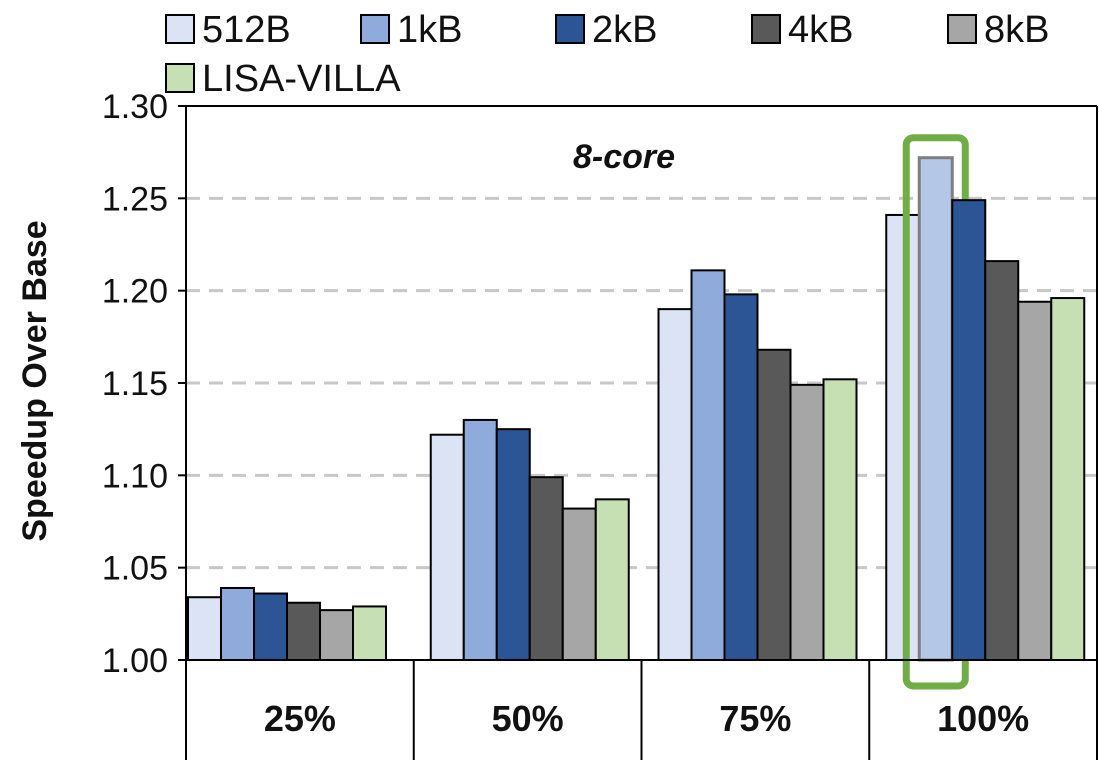 This screenshot has width=1099, height=768. What do you see at coordinates (135, 107) in the screenshot?
I see `y-tick-label: 1.30` at bounding box center [135, 107].